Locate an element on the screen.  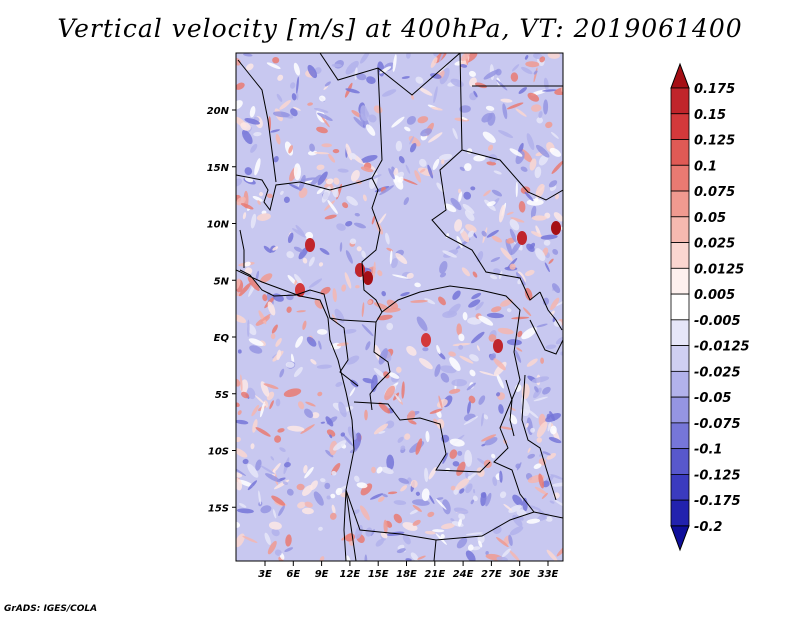
coastline is located at coordinates (295, 415).